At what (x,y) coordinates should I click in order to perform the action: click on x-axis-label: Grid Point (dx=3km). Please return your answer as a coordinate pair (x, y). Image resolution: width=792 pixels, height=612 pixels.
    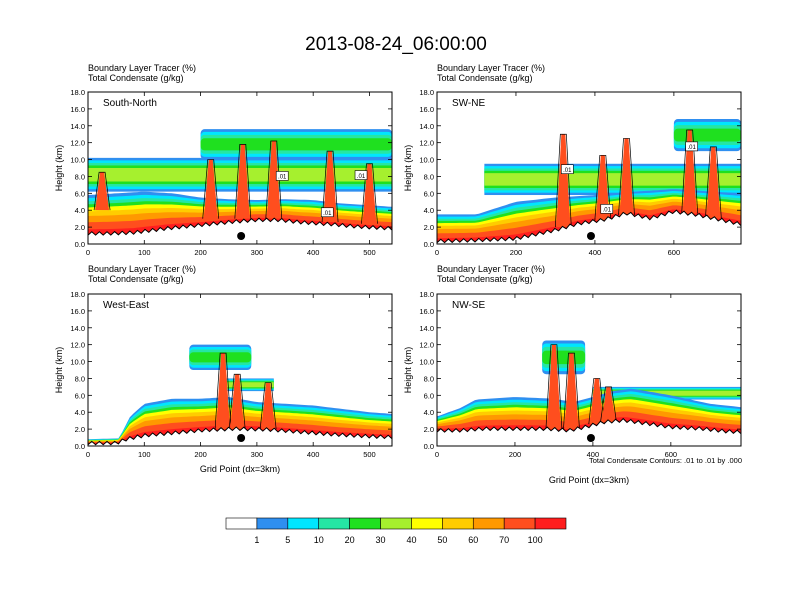
    Looking at the image, I should click on (240, 469).